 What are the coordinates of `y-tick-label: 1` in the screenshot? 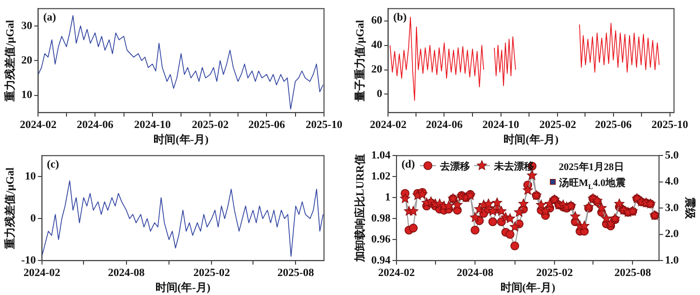 It's located at (387, 197).